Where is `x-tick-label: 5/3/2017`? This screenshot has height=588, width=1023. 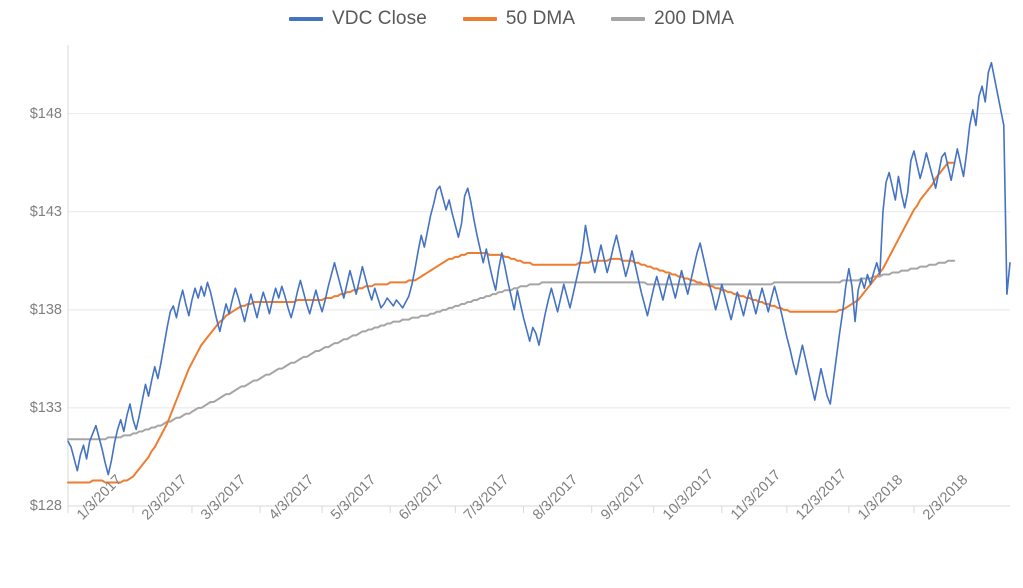 x-tick-label: 5/3/2017 is located at coordinates (354, 498).